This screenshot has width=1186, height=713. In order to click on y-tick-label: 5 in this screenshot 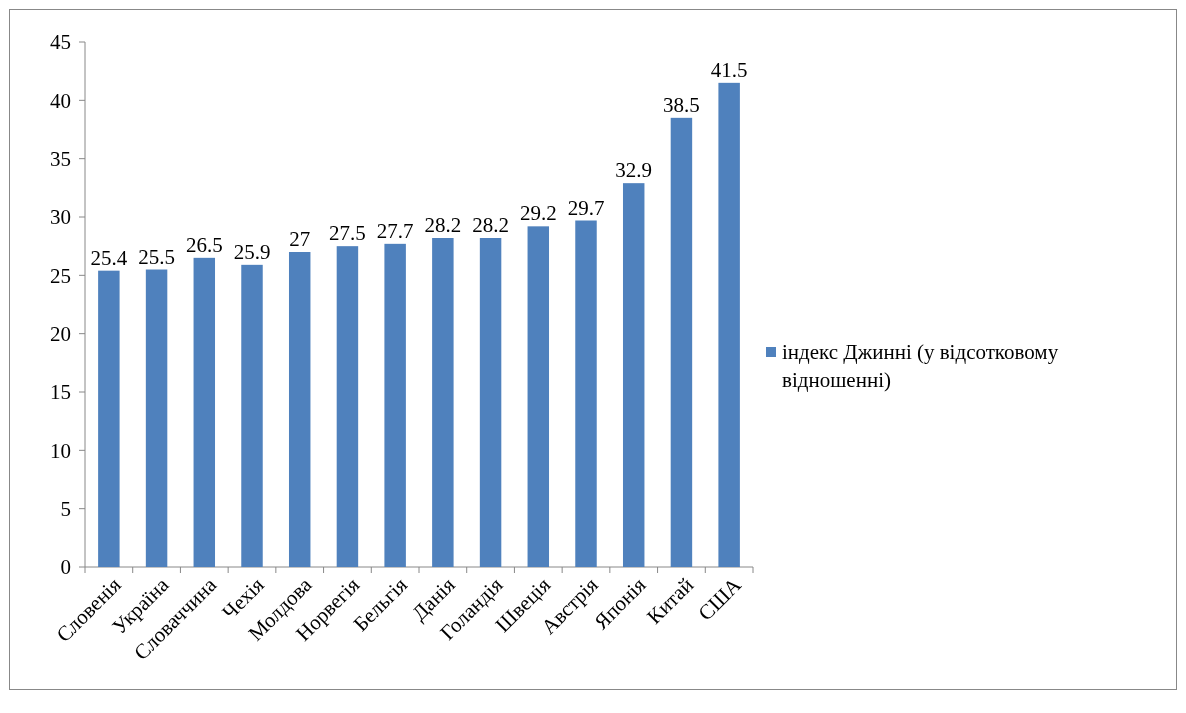, I will do `click(65, 509)`.